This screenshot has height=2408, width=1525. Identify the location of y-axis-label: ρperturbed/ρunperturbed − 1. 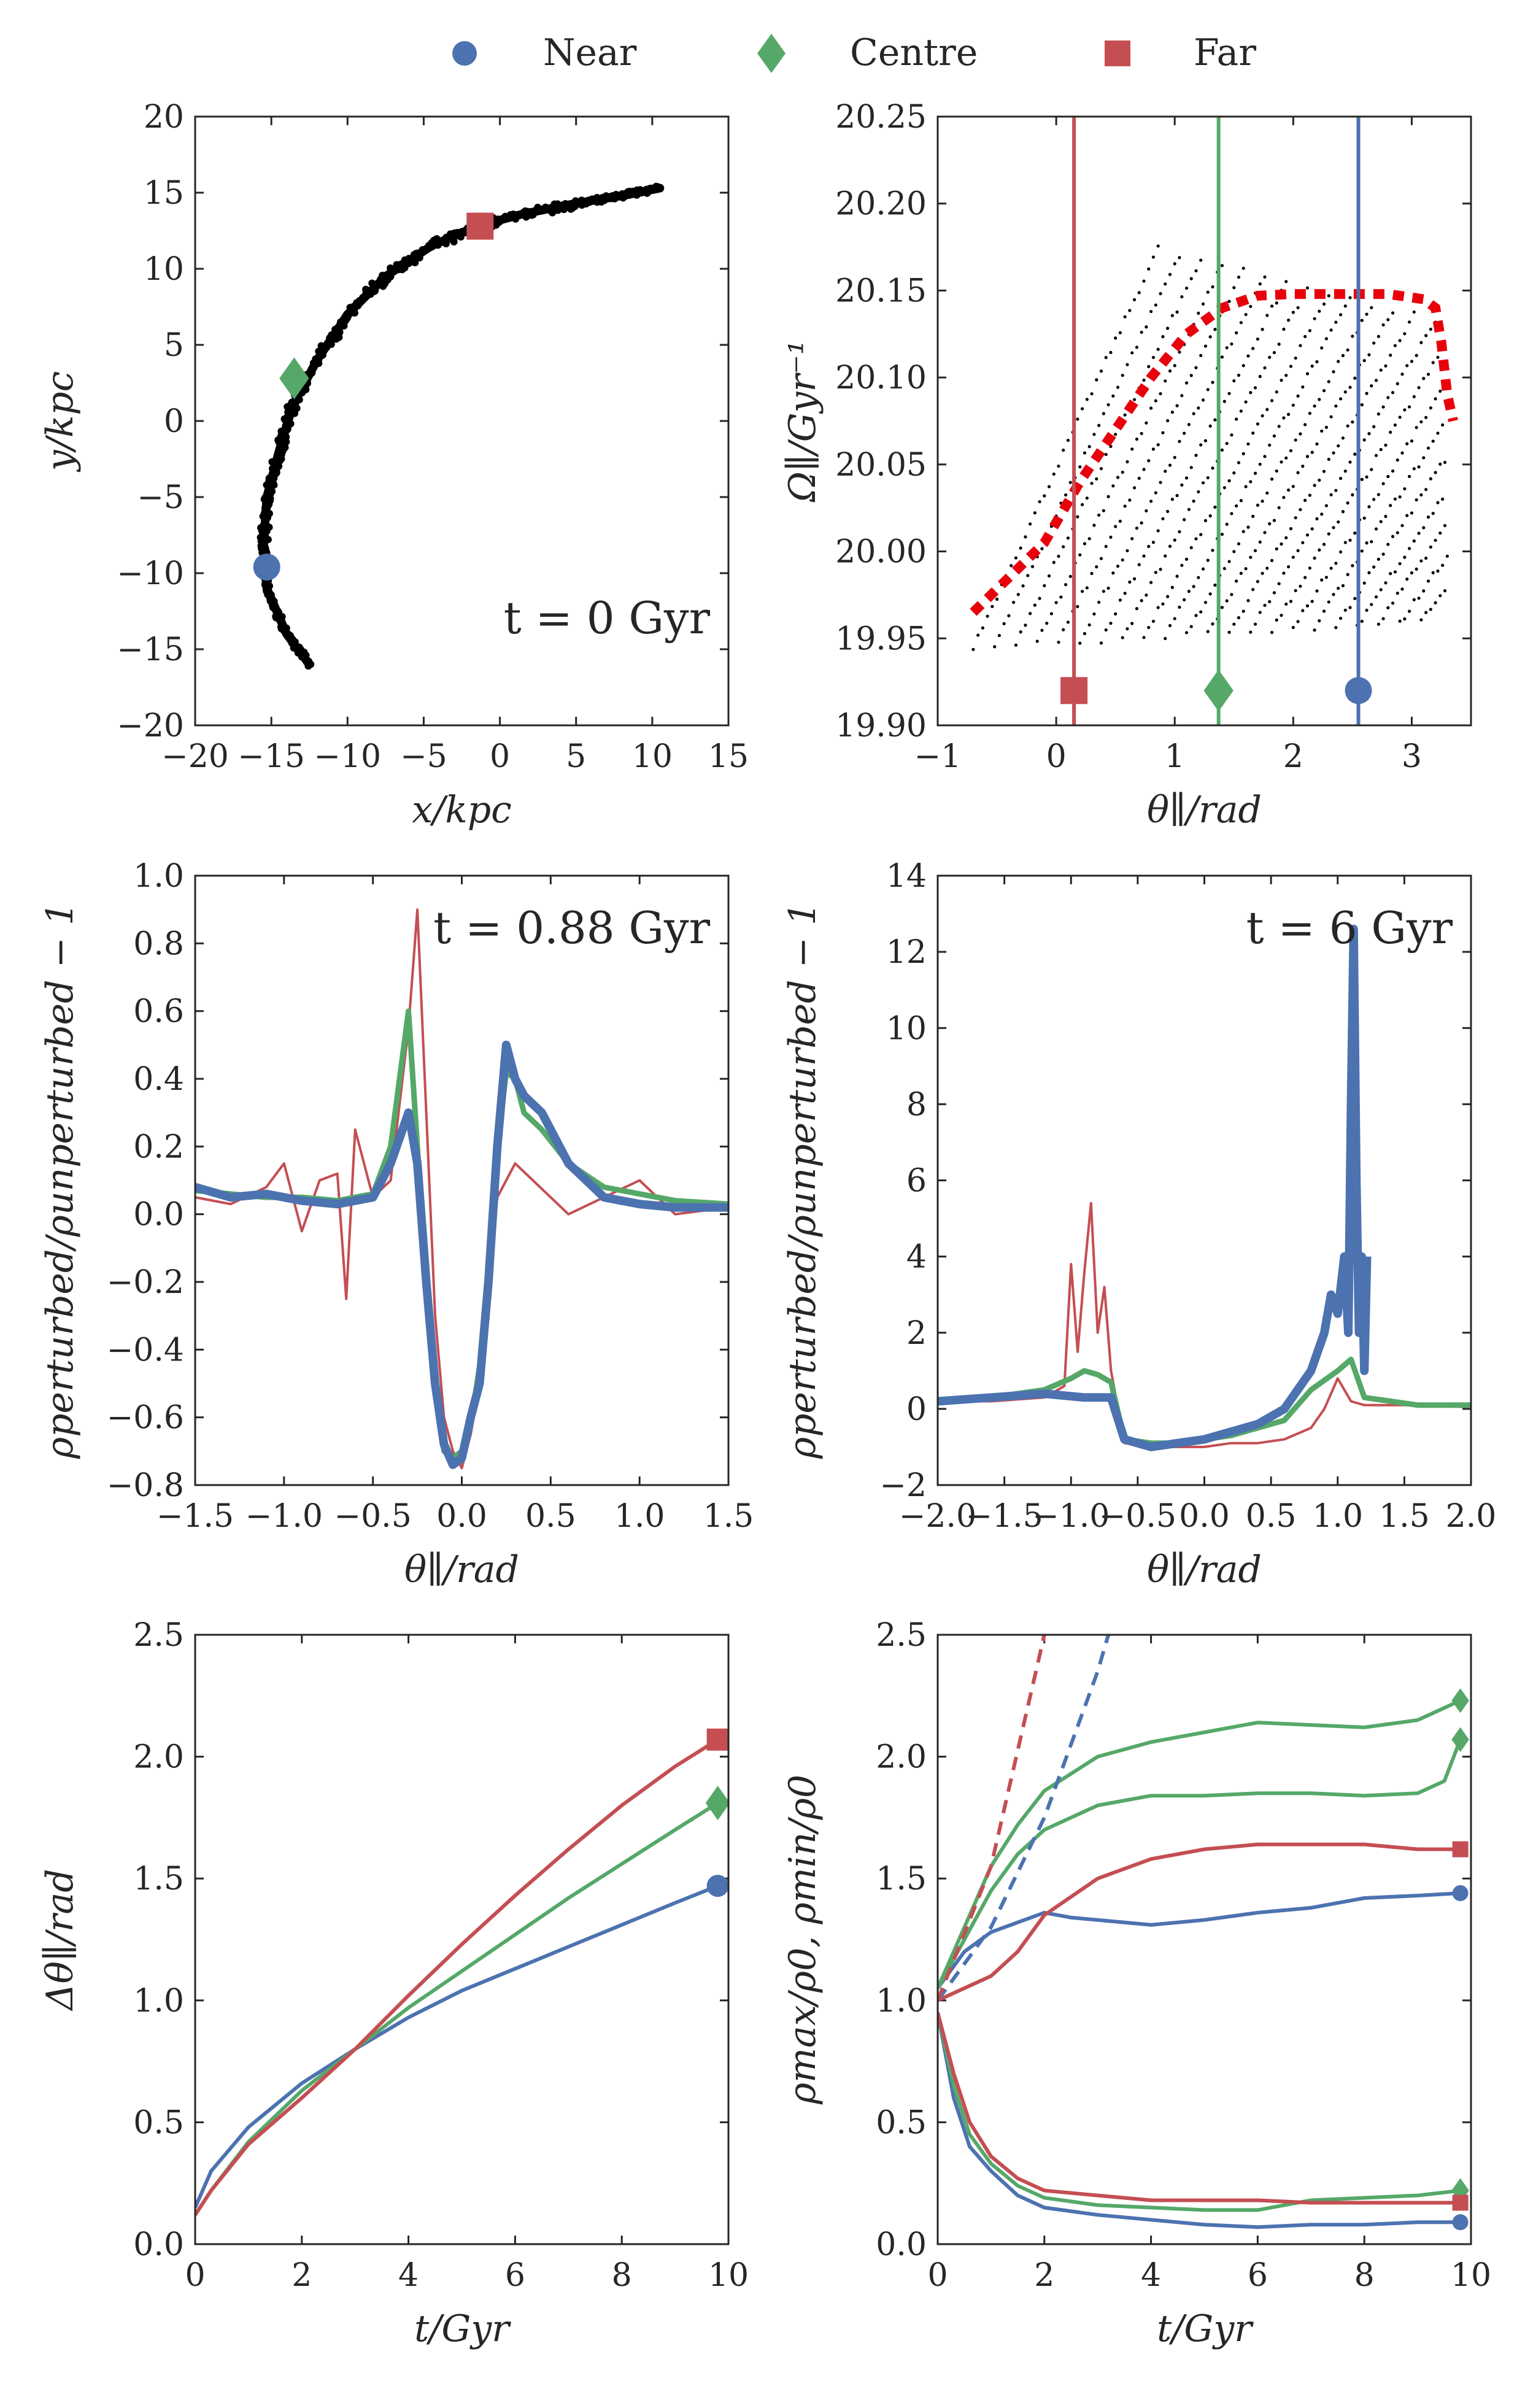
(802, 1181).